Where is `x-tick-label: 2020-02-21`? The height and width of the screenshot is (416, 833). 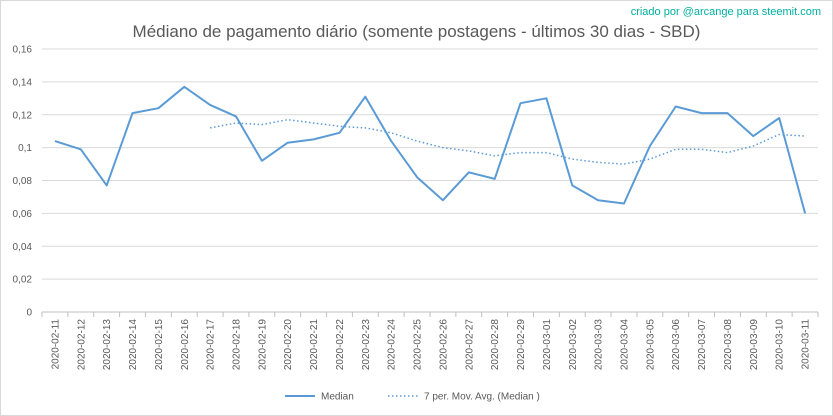 x-tick-label: 2020-02-21 is located at coordinates (314, 345).